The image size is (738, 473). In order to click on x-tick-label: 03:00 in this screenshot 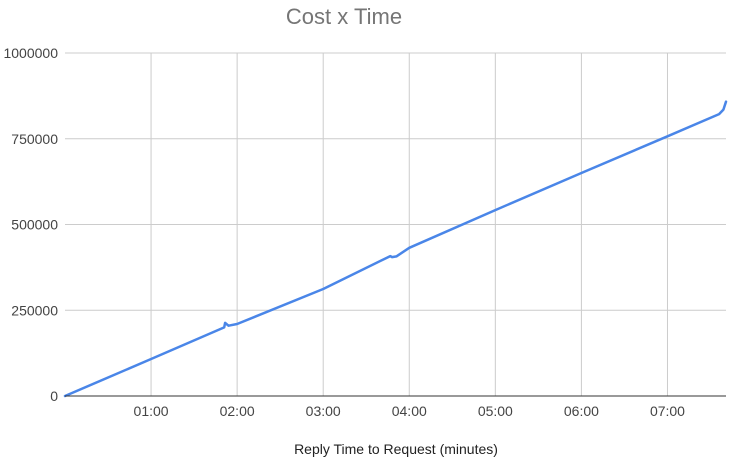, I will do `click(323, 411)`.